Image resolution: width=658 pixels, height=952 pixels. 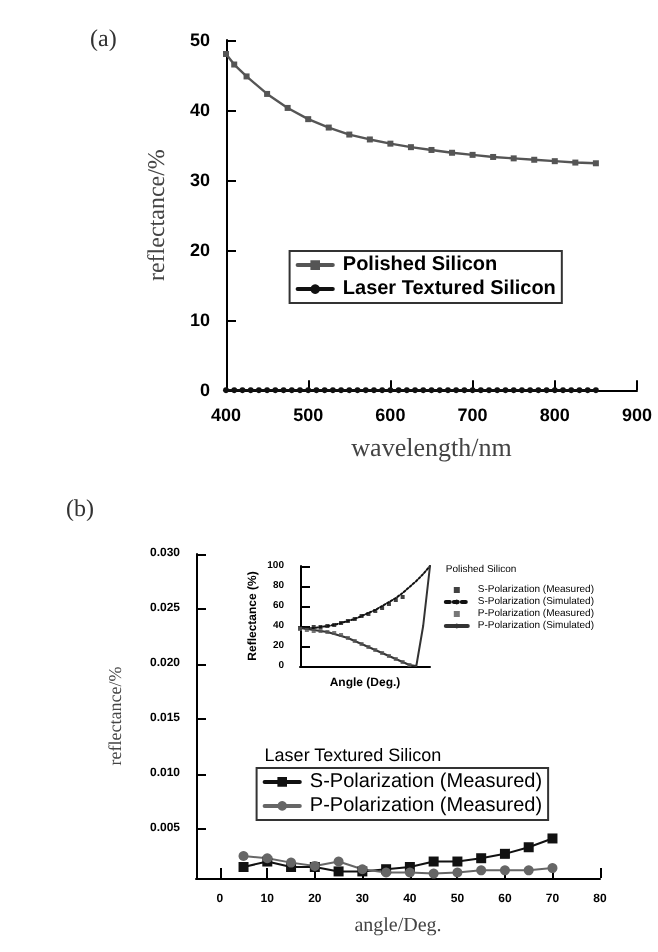 I want to click on x-tick-label: 900, so click(x=637, y=415).